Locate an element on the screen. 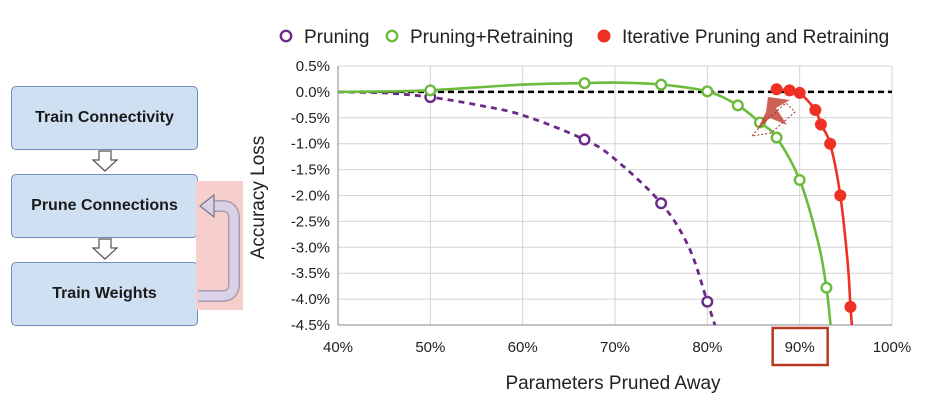 Image resolution: width=933 pixels, height=413 pixels. loop-arrow-head is located at coordinates (207, 206).